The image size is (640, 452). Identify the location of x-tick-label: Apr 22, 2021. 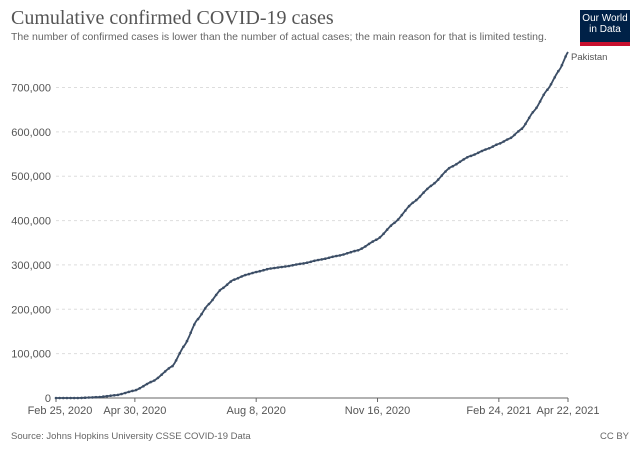
(568, 411).